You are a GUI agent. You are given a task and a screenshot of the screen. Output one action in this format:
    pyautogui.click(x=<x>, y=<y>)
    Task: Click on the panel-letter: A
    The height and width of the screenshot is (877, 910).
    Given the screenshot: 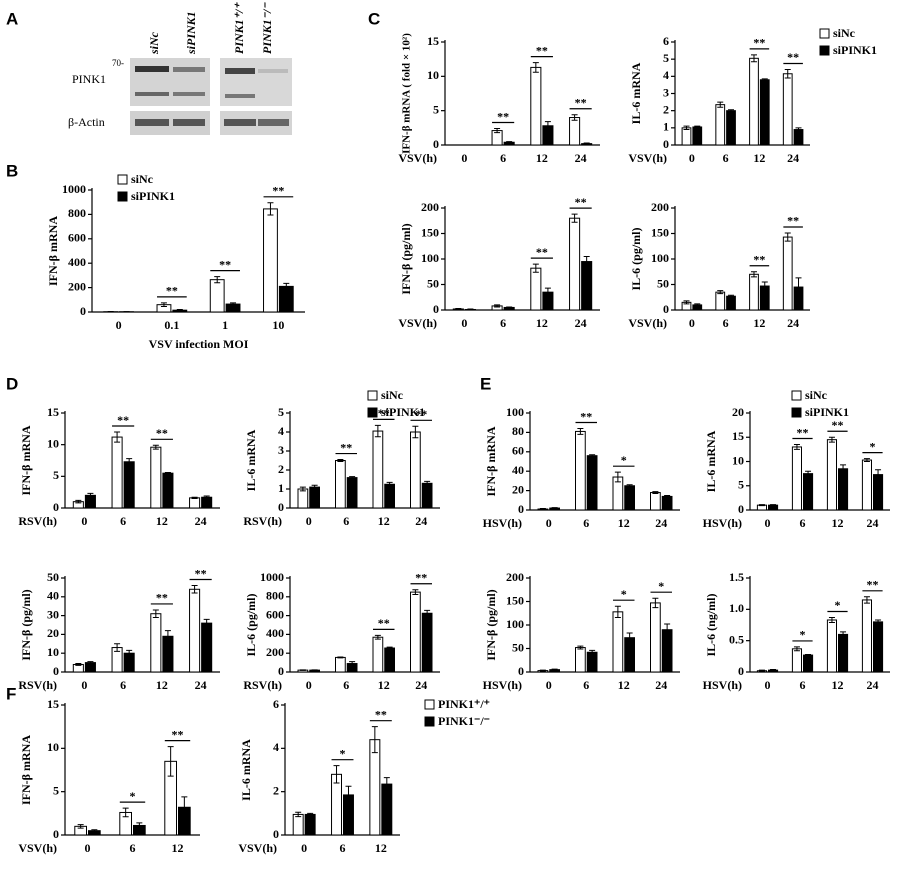 What is the action you would take?
    pyautogui.click(x=12, y=18)
    